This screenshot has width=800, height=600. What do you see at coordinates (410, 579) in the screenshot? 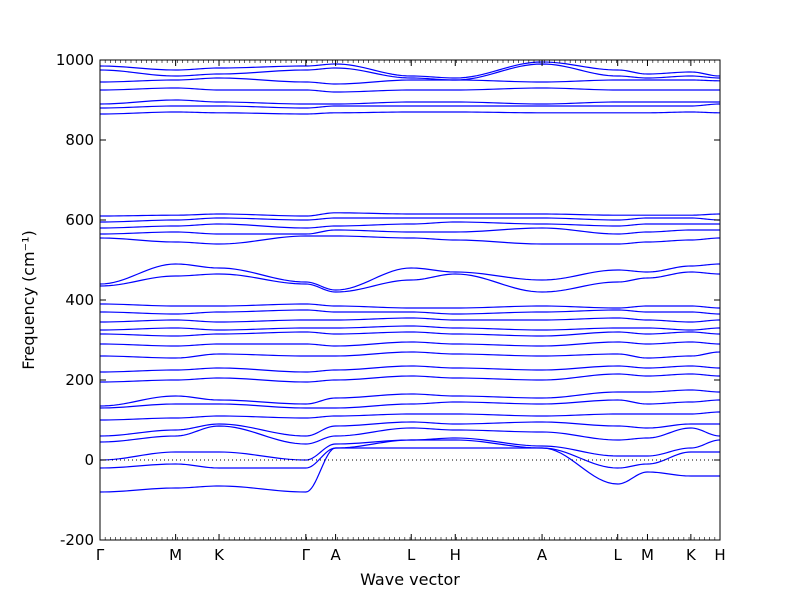
I see `x-axis-label: Wave vector` at bounding box center [410, 579].